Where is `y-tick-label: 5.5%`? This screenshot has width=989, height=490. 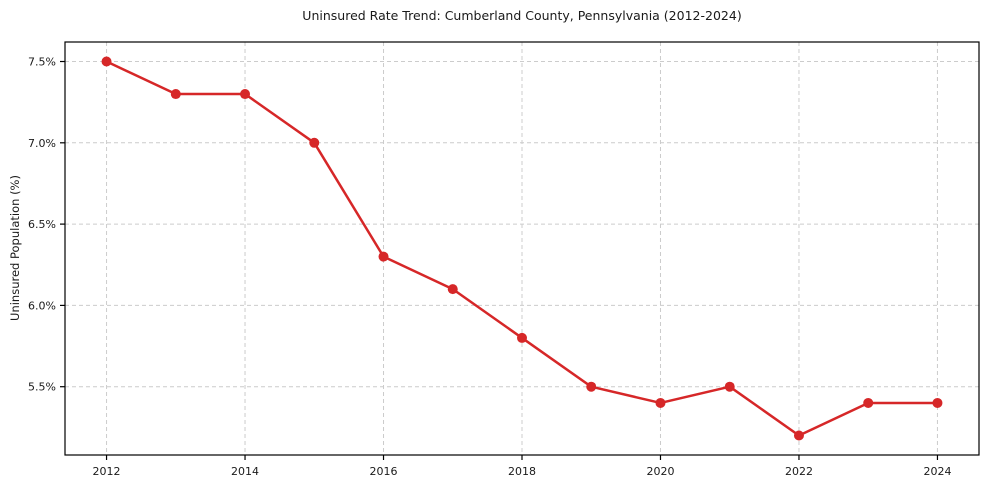
y-tick-label: 5.5% is located at coordinates (42, 387).